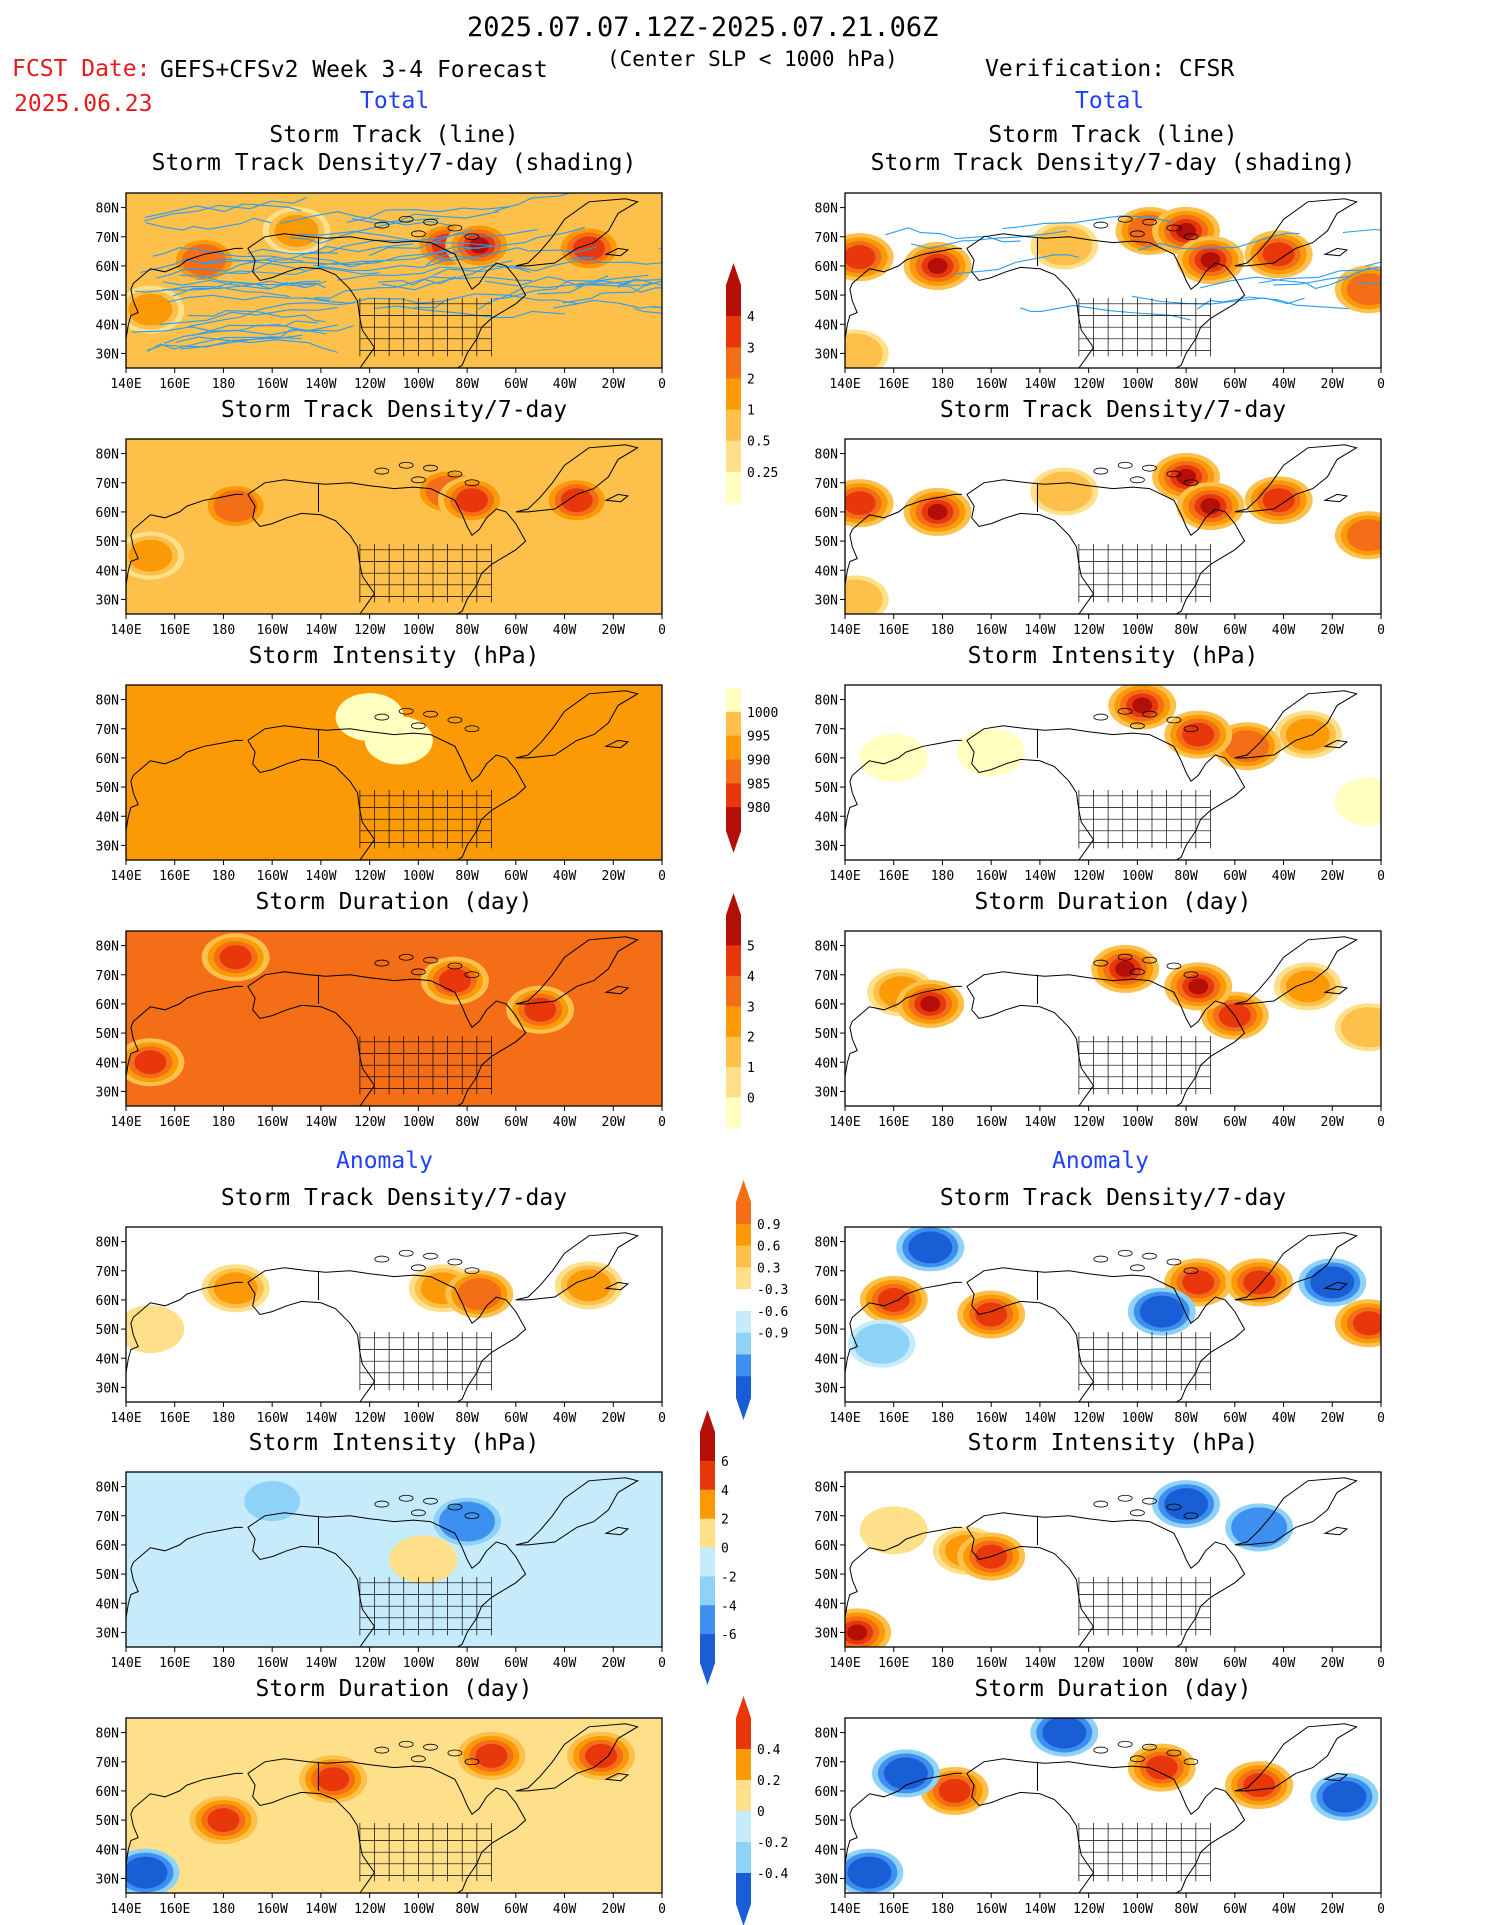 This screenshot has height=1925, width=1487. Describe the element at coordinates (107, 1388) in the screenshot. I see `y-tick-label: 30N` at that location.